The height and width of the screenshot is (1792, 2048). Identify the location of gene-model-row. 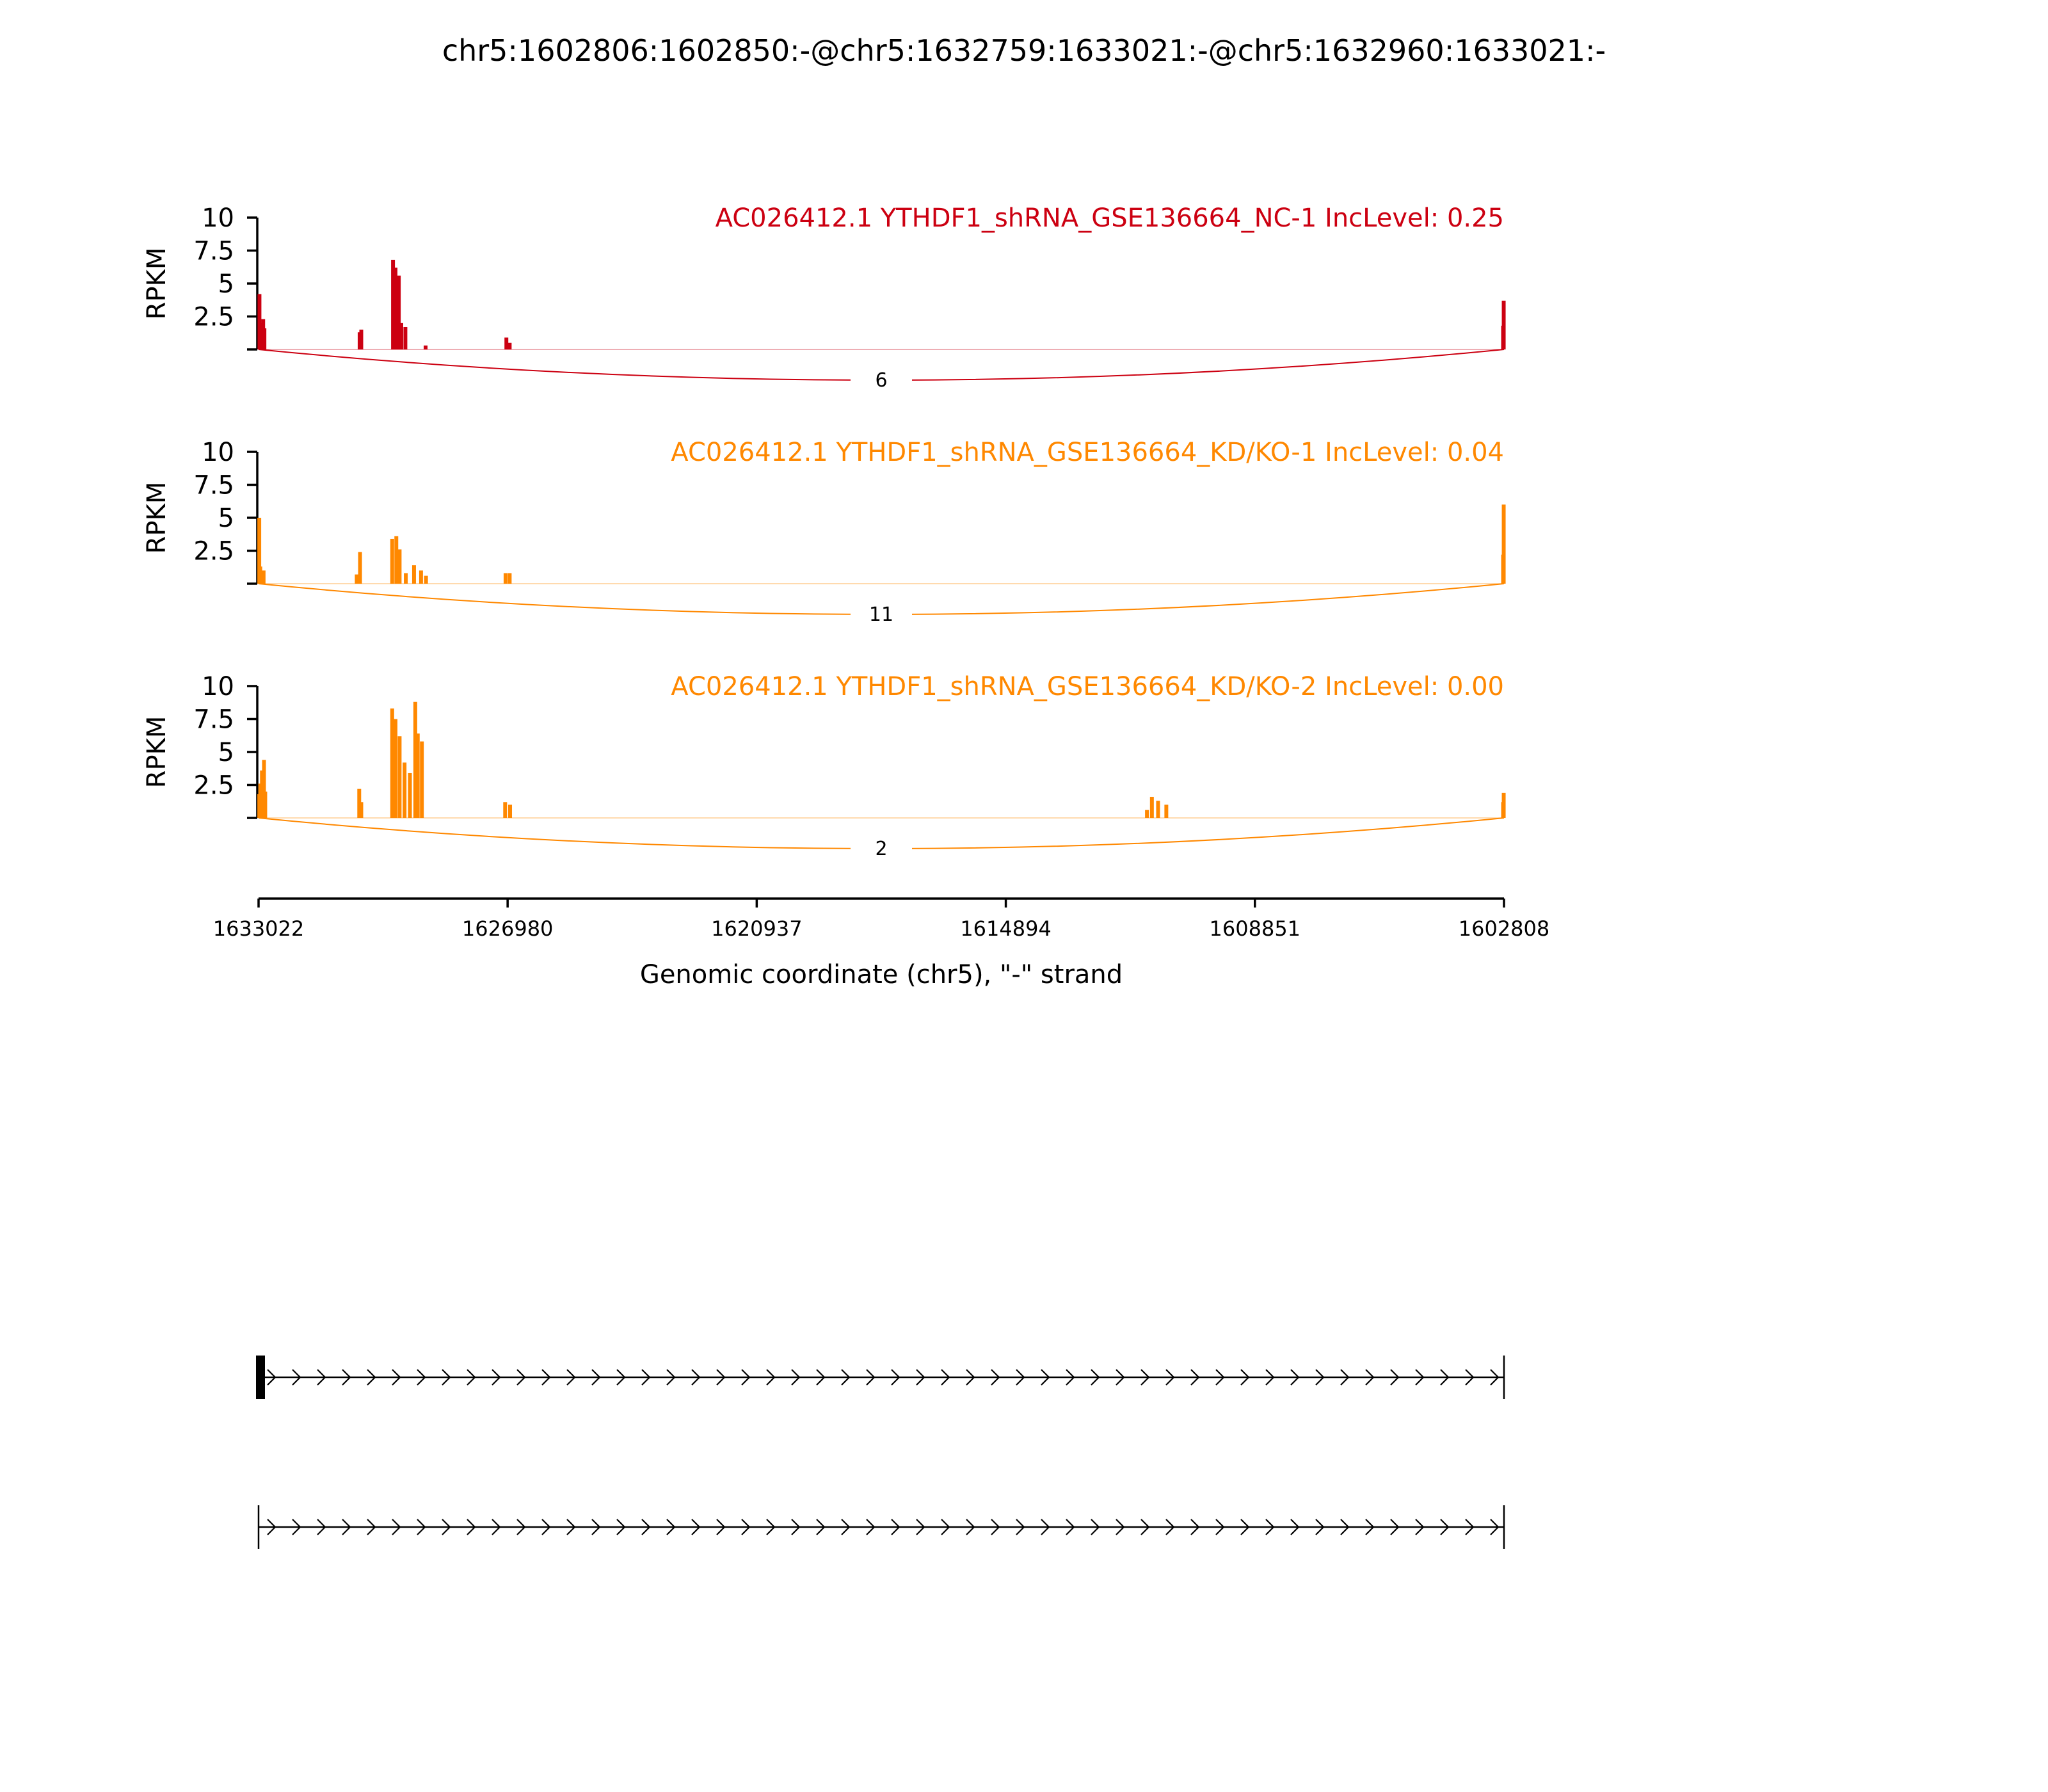
(880, 1377).